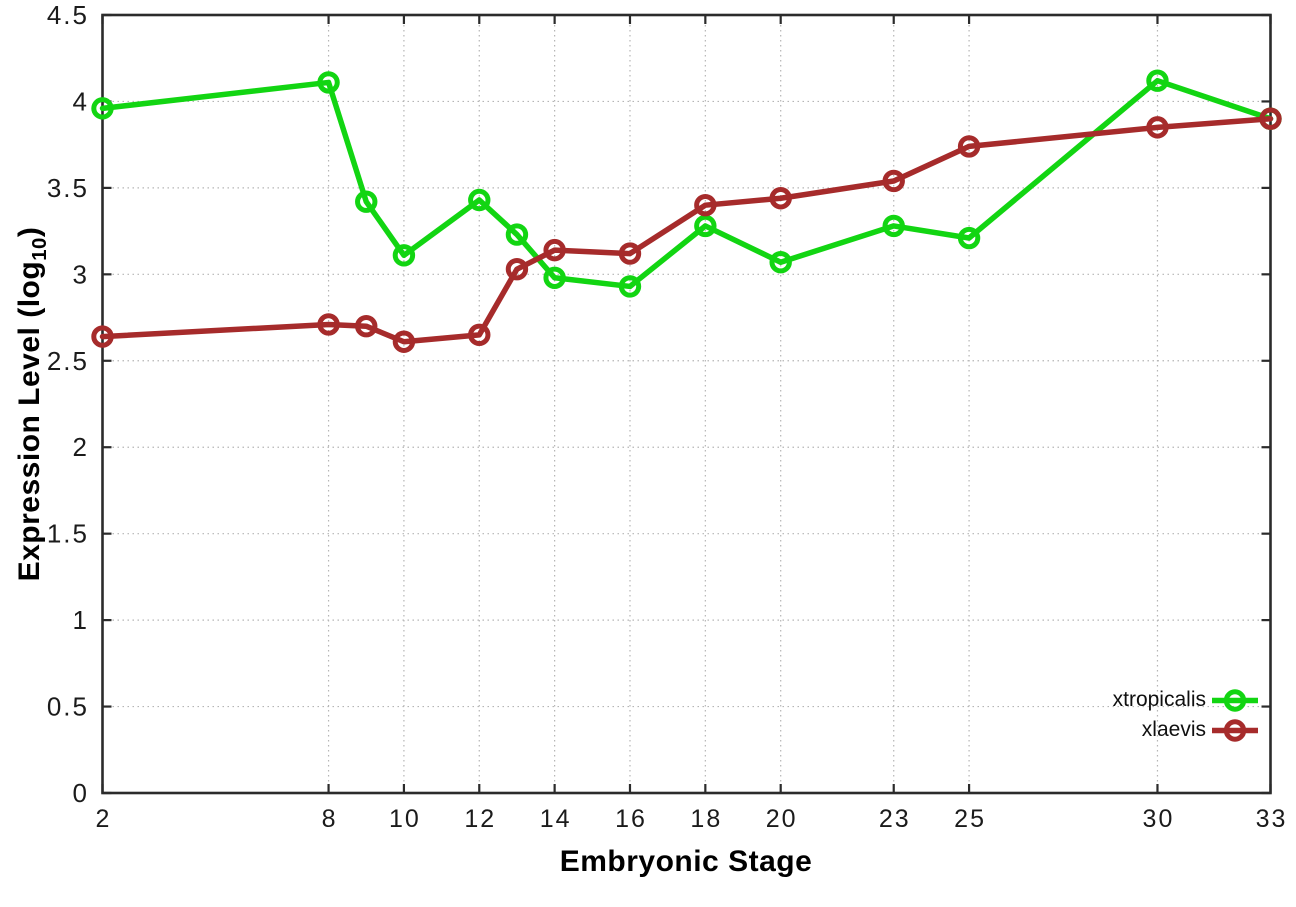  What do you see at coordinates (1173, 729) in the screenshot?
I see `legend-label-xlaevis: xlaevis` at bounding box center [1173, 729].